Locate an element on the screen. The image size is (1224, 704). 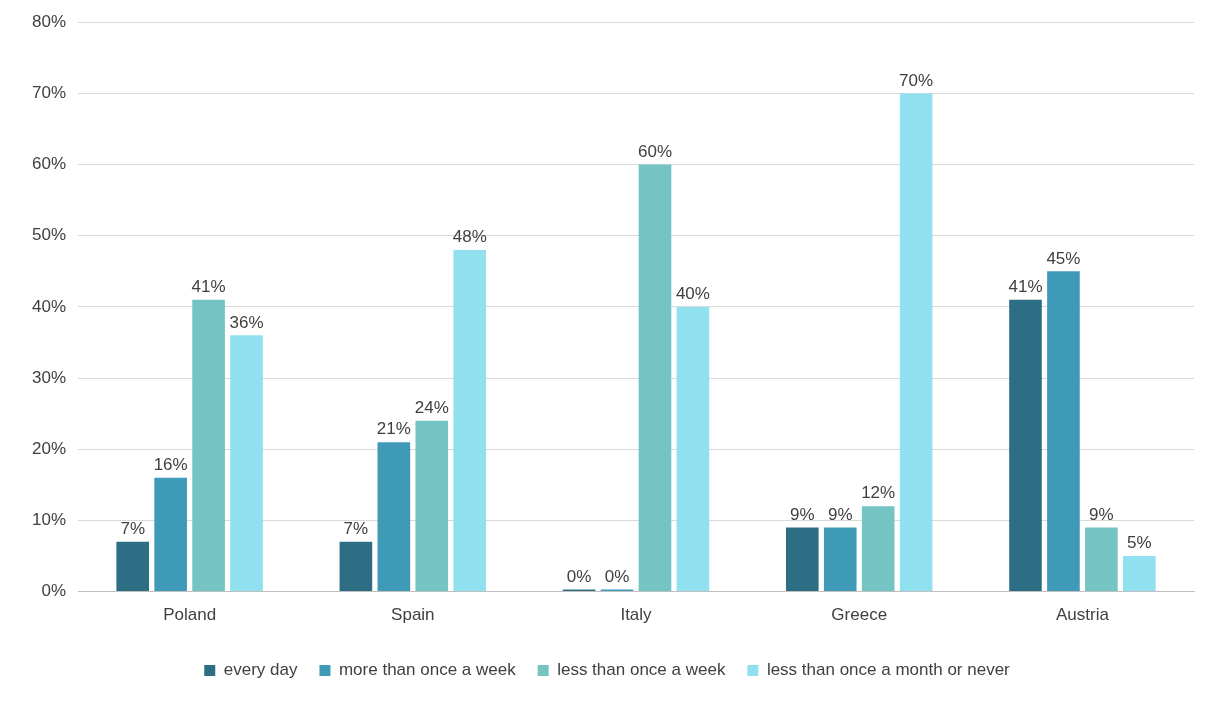
y-tick-label: 20% is located at coordinates (49, 448).